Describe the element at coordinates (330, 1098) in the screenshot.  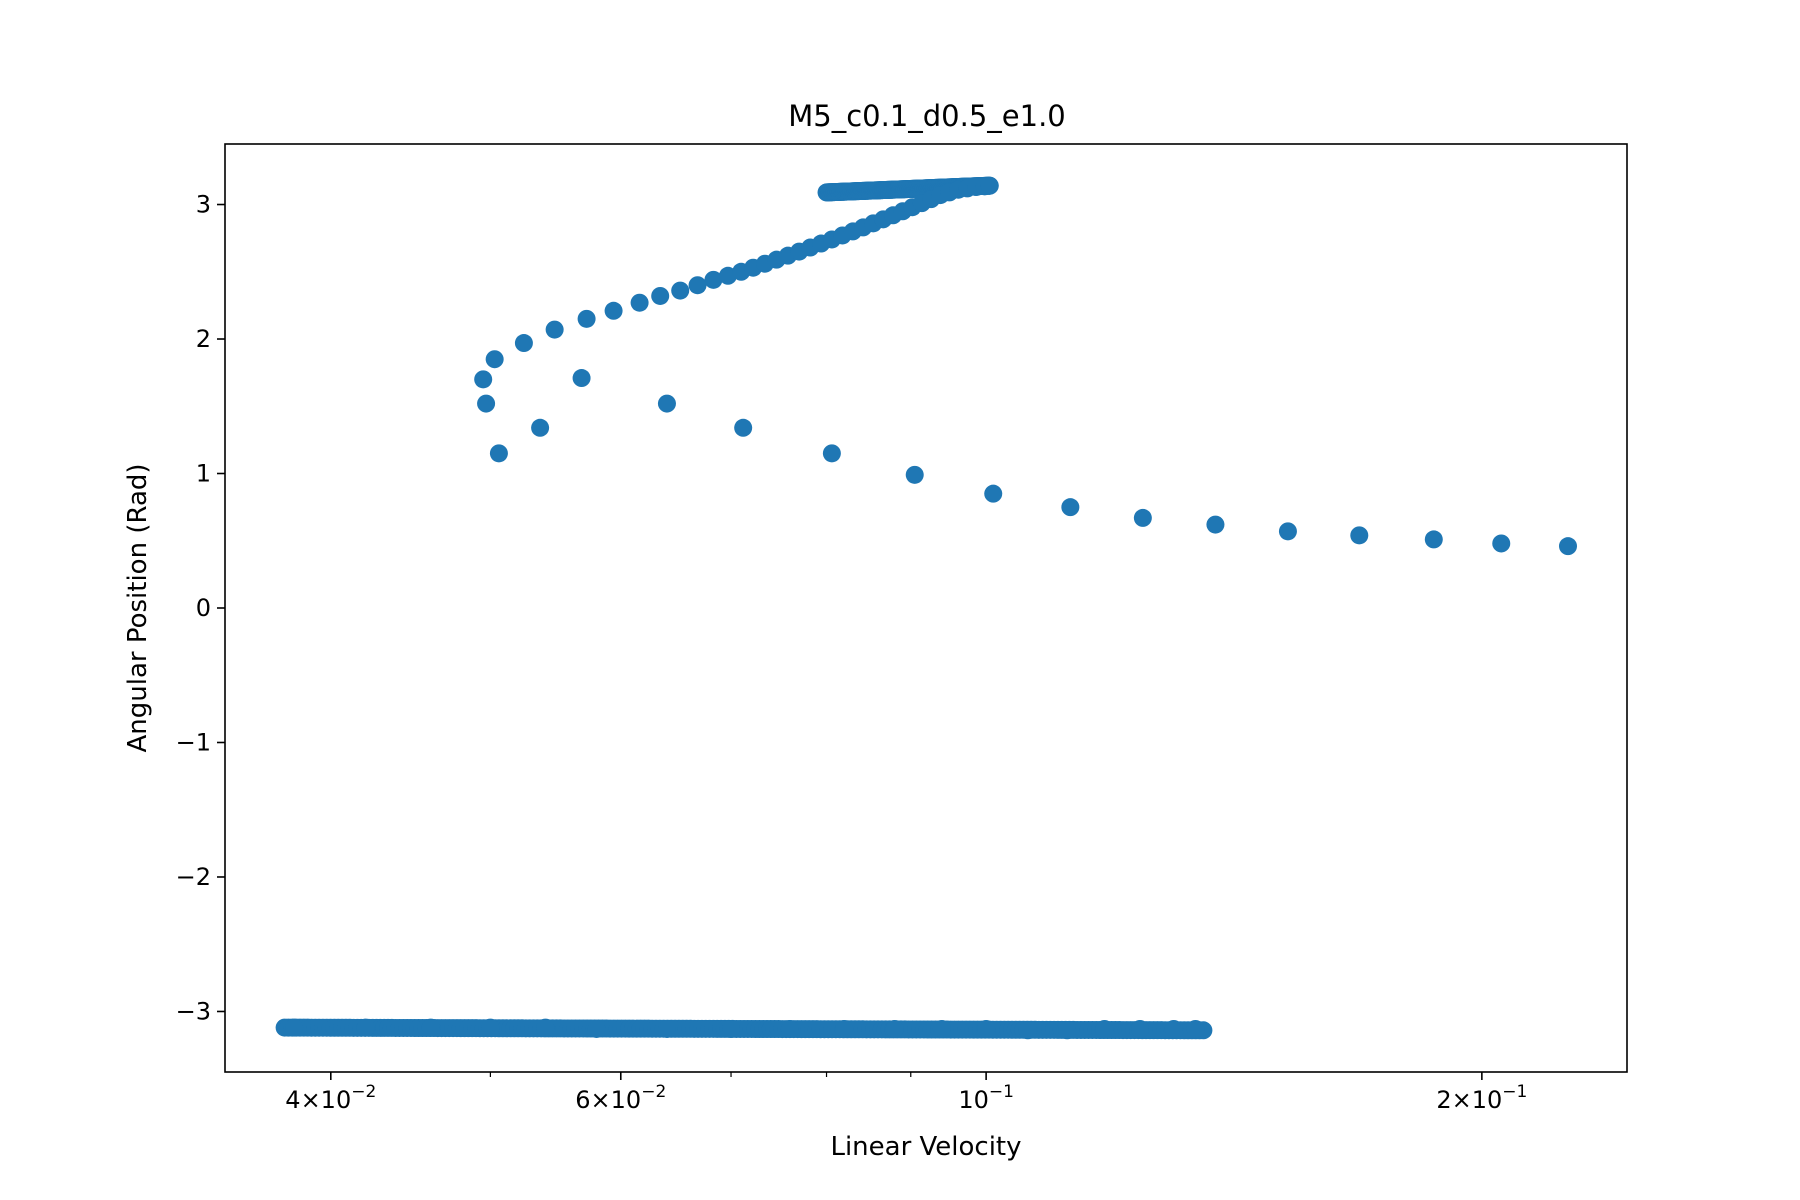
I see `x-tick-label: 4×10⁻²` at that location.